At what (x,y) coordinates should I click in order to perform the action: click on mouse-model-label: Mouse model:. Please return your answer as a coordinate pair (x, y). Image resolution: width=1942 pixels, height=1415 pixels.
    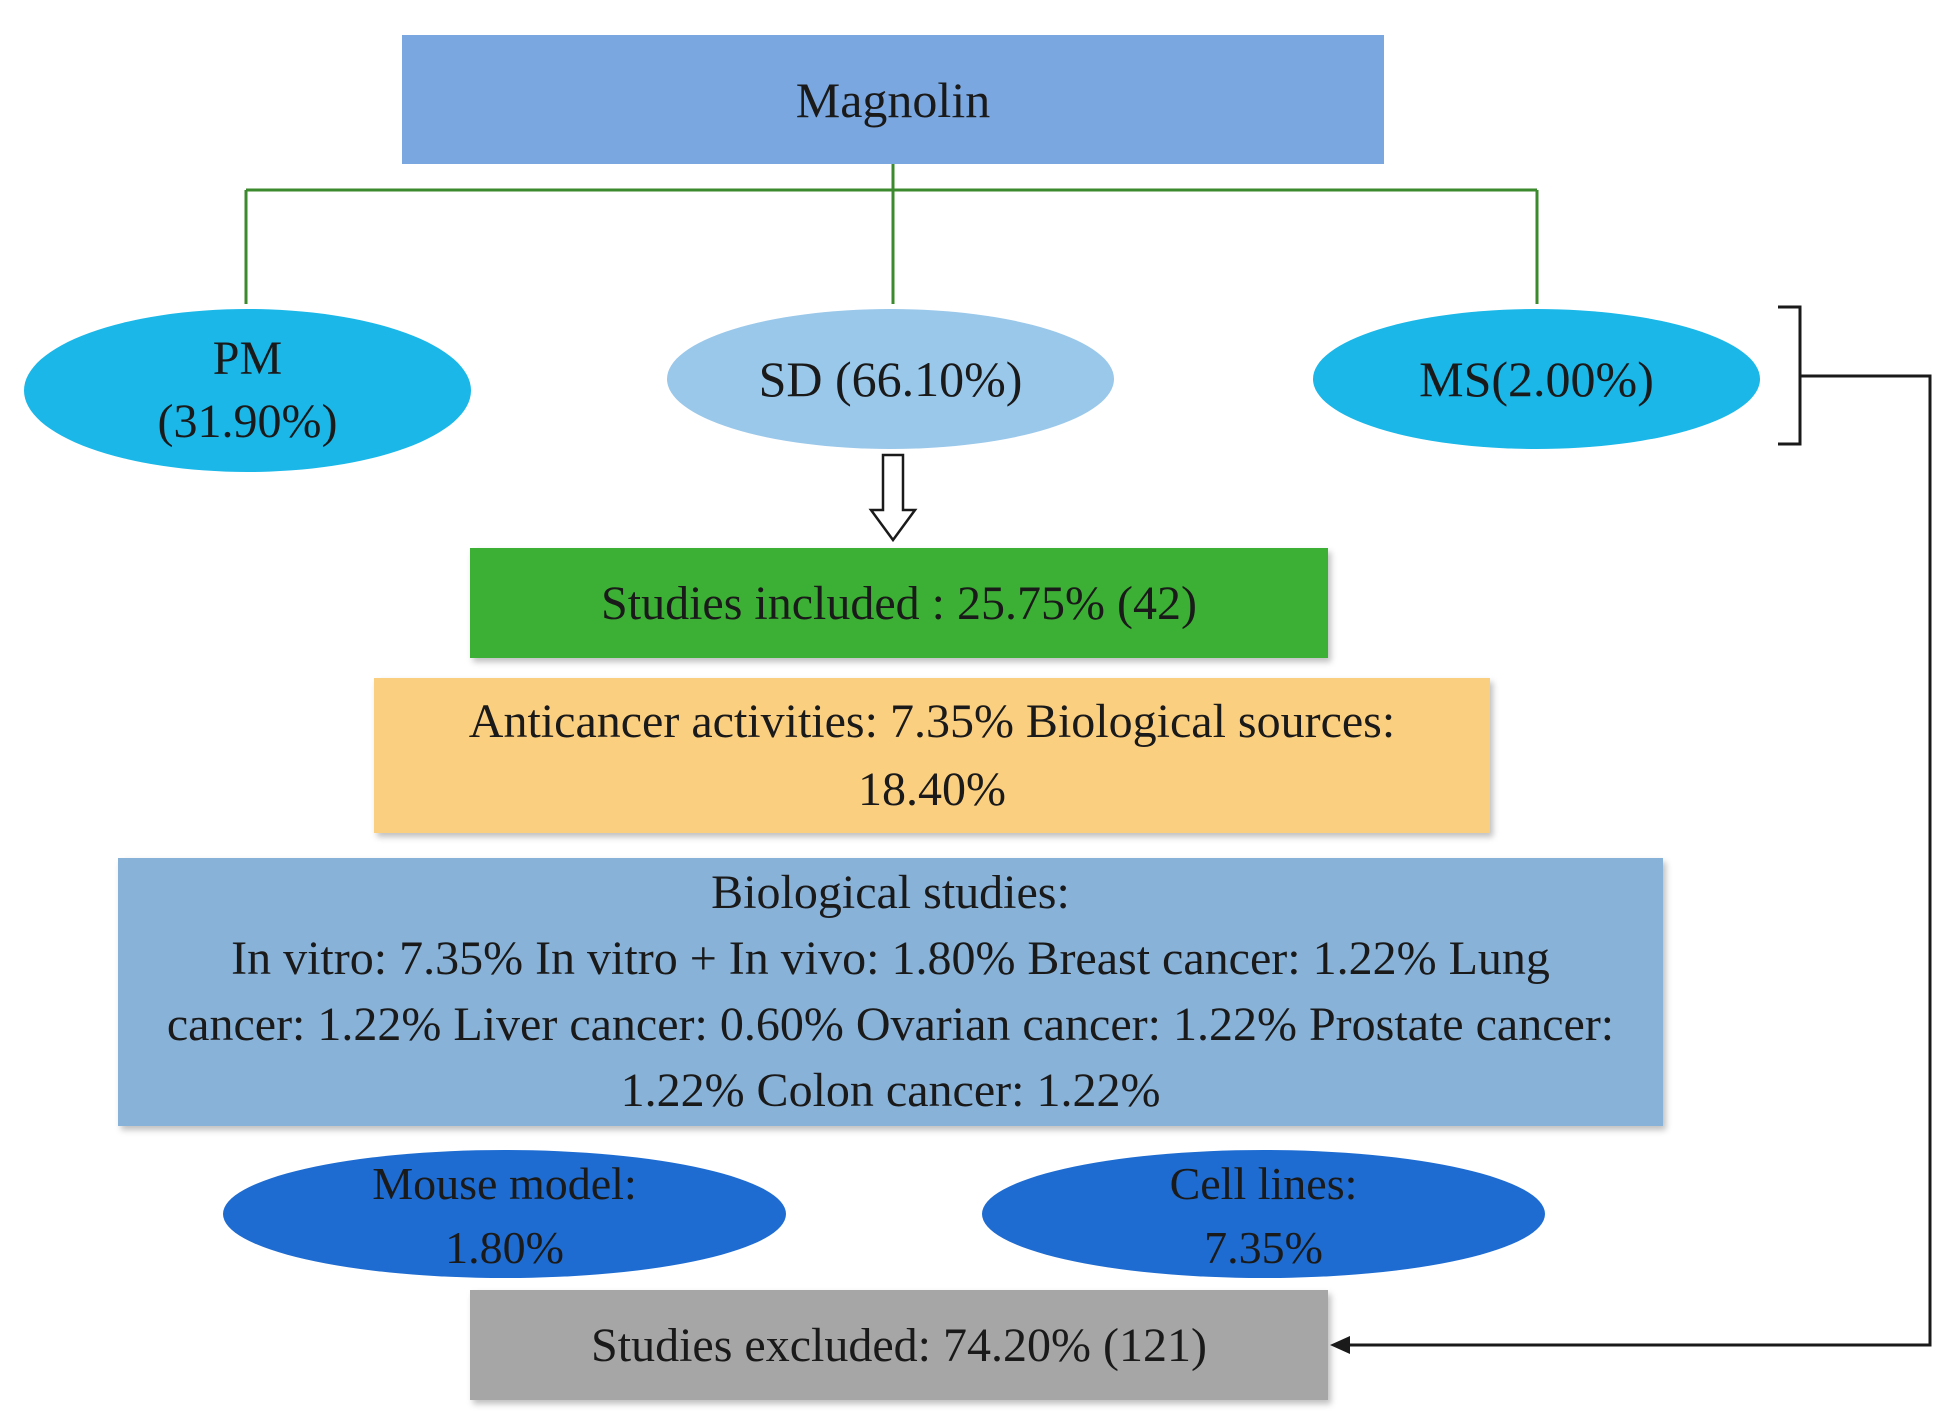
    Looking at the image, I should click on (504, 1183).